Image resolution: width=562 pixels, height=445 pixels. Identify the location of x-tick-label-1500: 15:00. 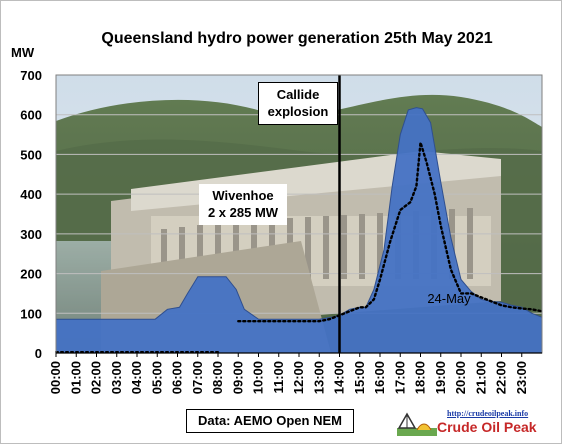
(359, 377).